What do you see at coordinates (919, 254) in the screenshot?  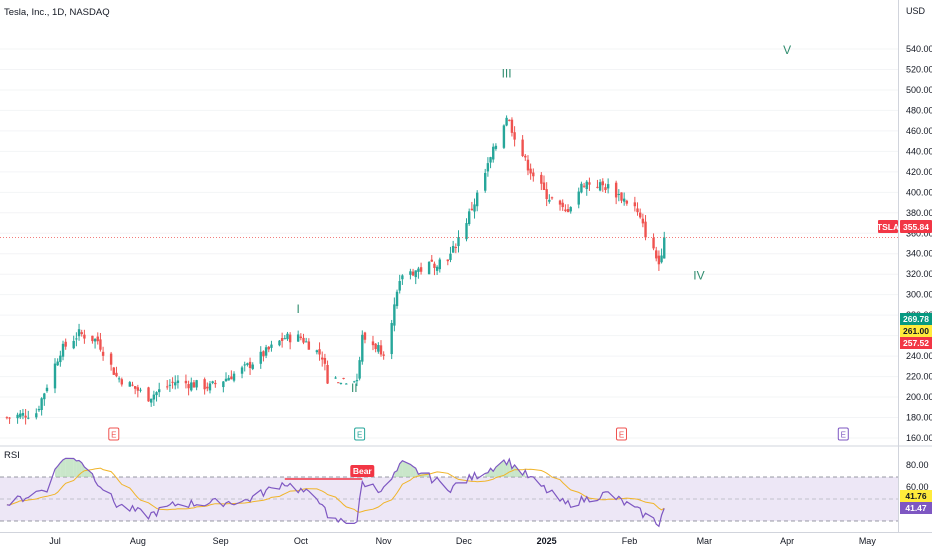 I see `price-tick: 340.00` at bounding box center [919, 254].